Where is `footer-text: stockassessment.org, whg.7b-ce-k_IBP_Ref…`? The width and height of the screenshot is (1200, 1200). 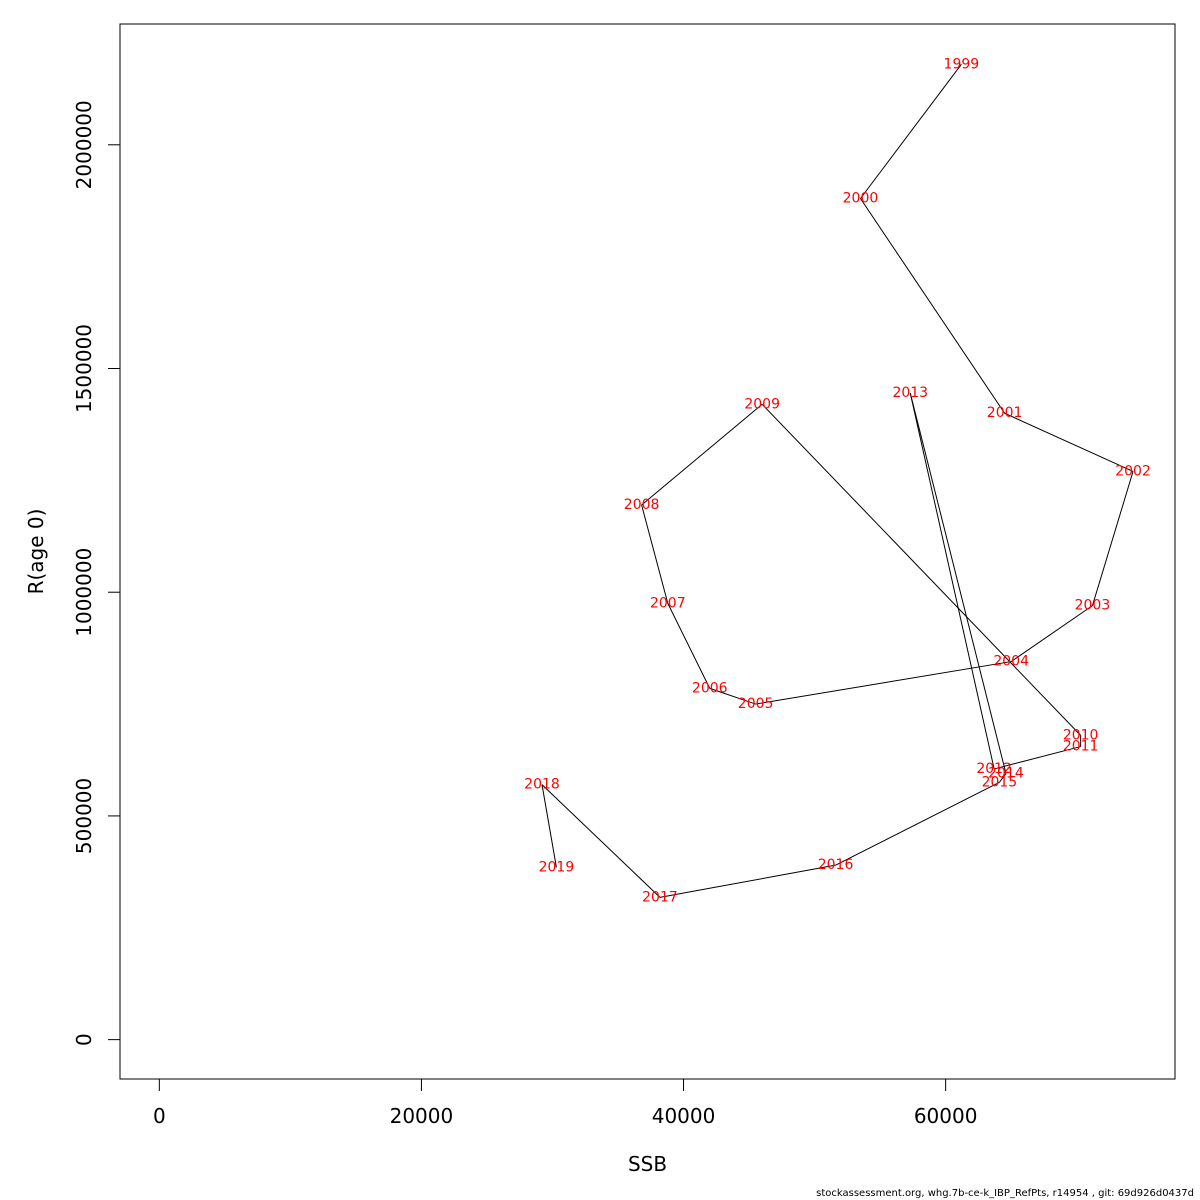
footer-text: stockassessment.org, whg.7b-ce-k_IBP_Ref… is located at coordinates (1005, 1193).